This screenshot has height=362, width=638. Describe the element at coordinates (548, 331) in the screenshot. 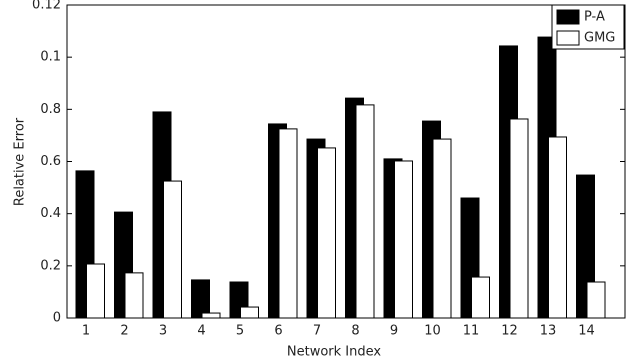

I see `x-tick-label: 13` at that location.